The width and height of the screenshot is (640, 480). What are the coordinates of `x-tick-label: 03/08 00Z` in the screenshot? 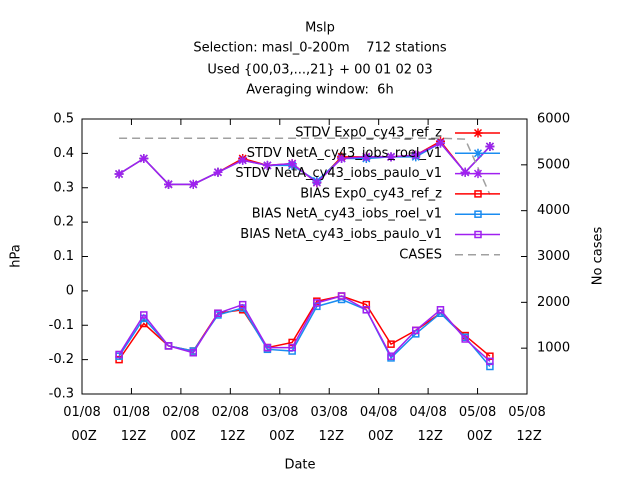 It's located at (279, 424).